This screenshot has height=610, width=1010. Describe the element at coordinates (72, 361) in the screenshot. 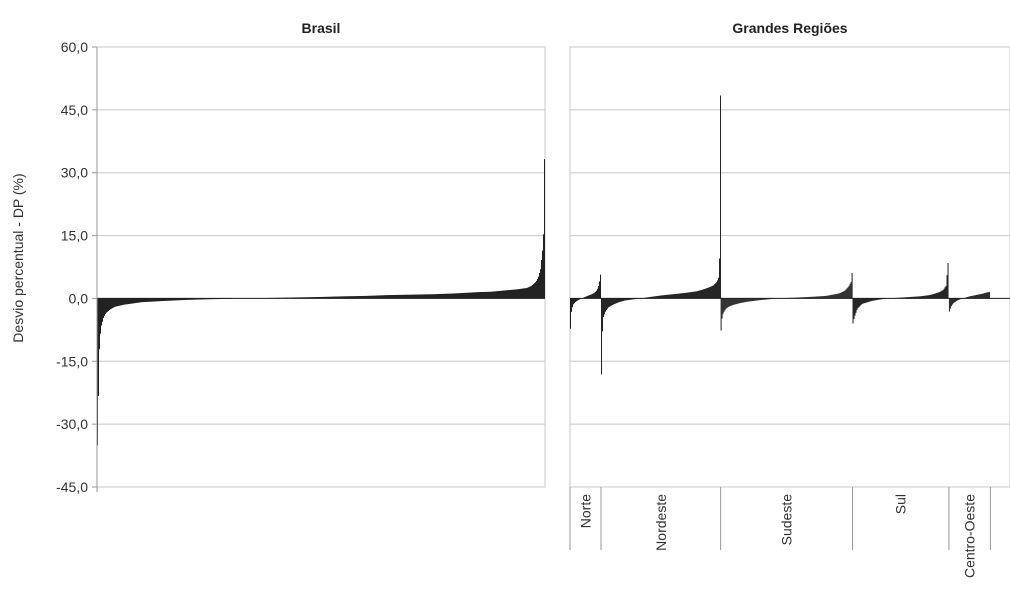

I see `y-tick-label: -15,0` at that location.